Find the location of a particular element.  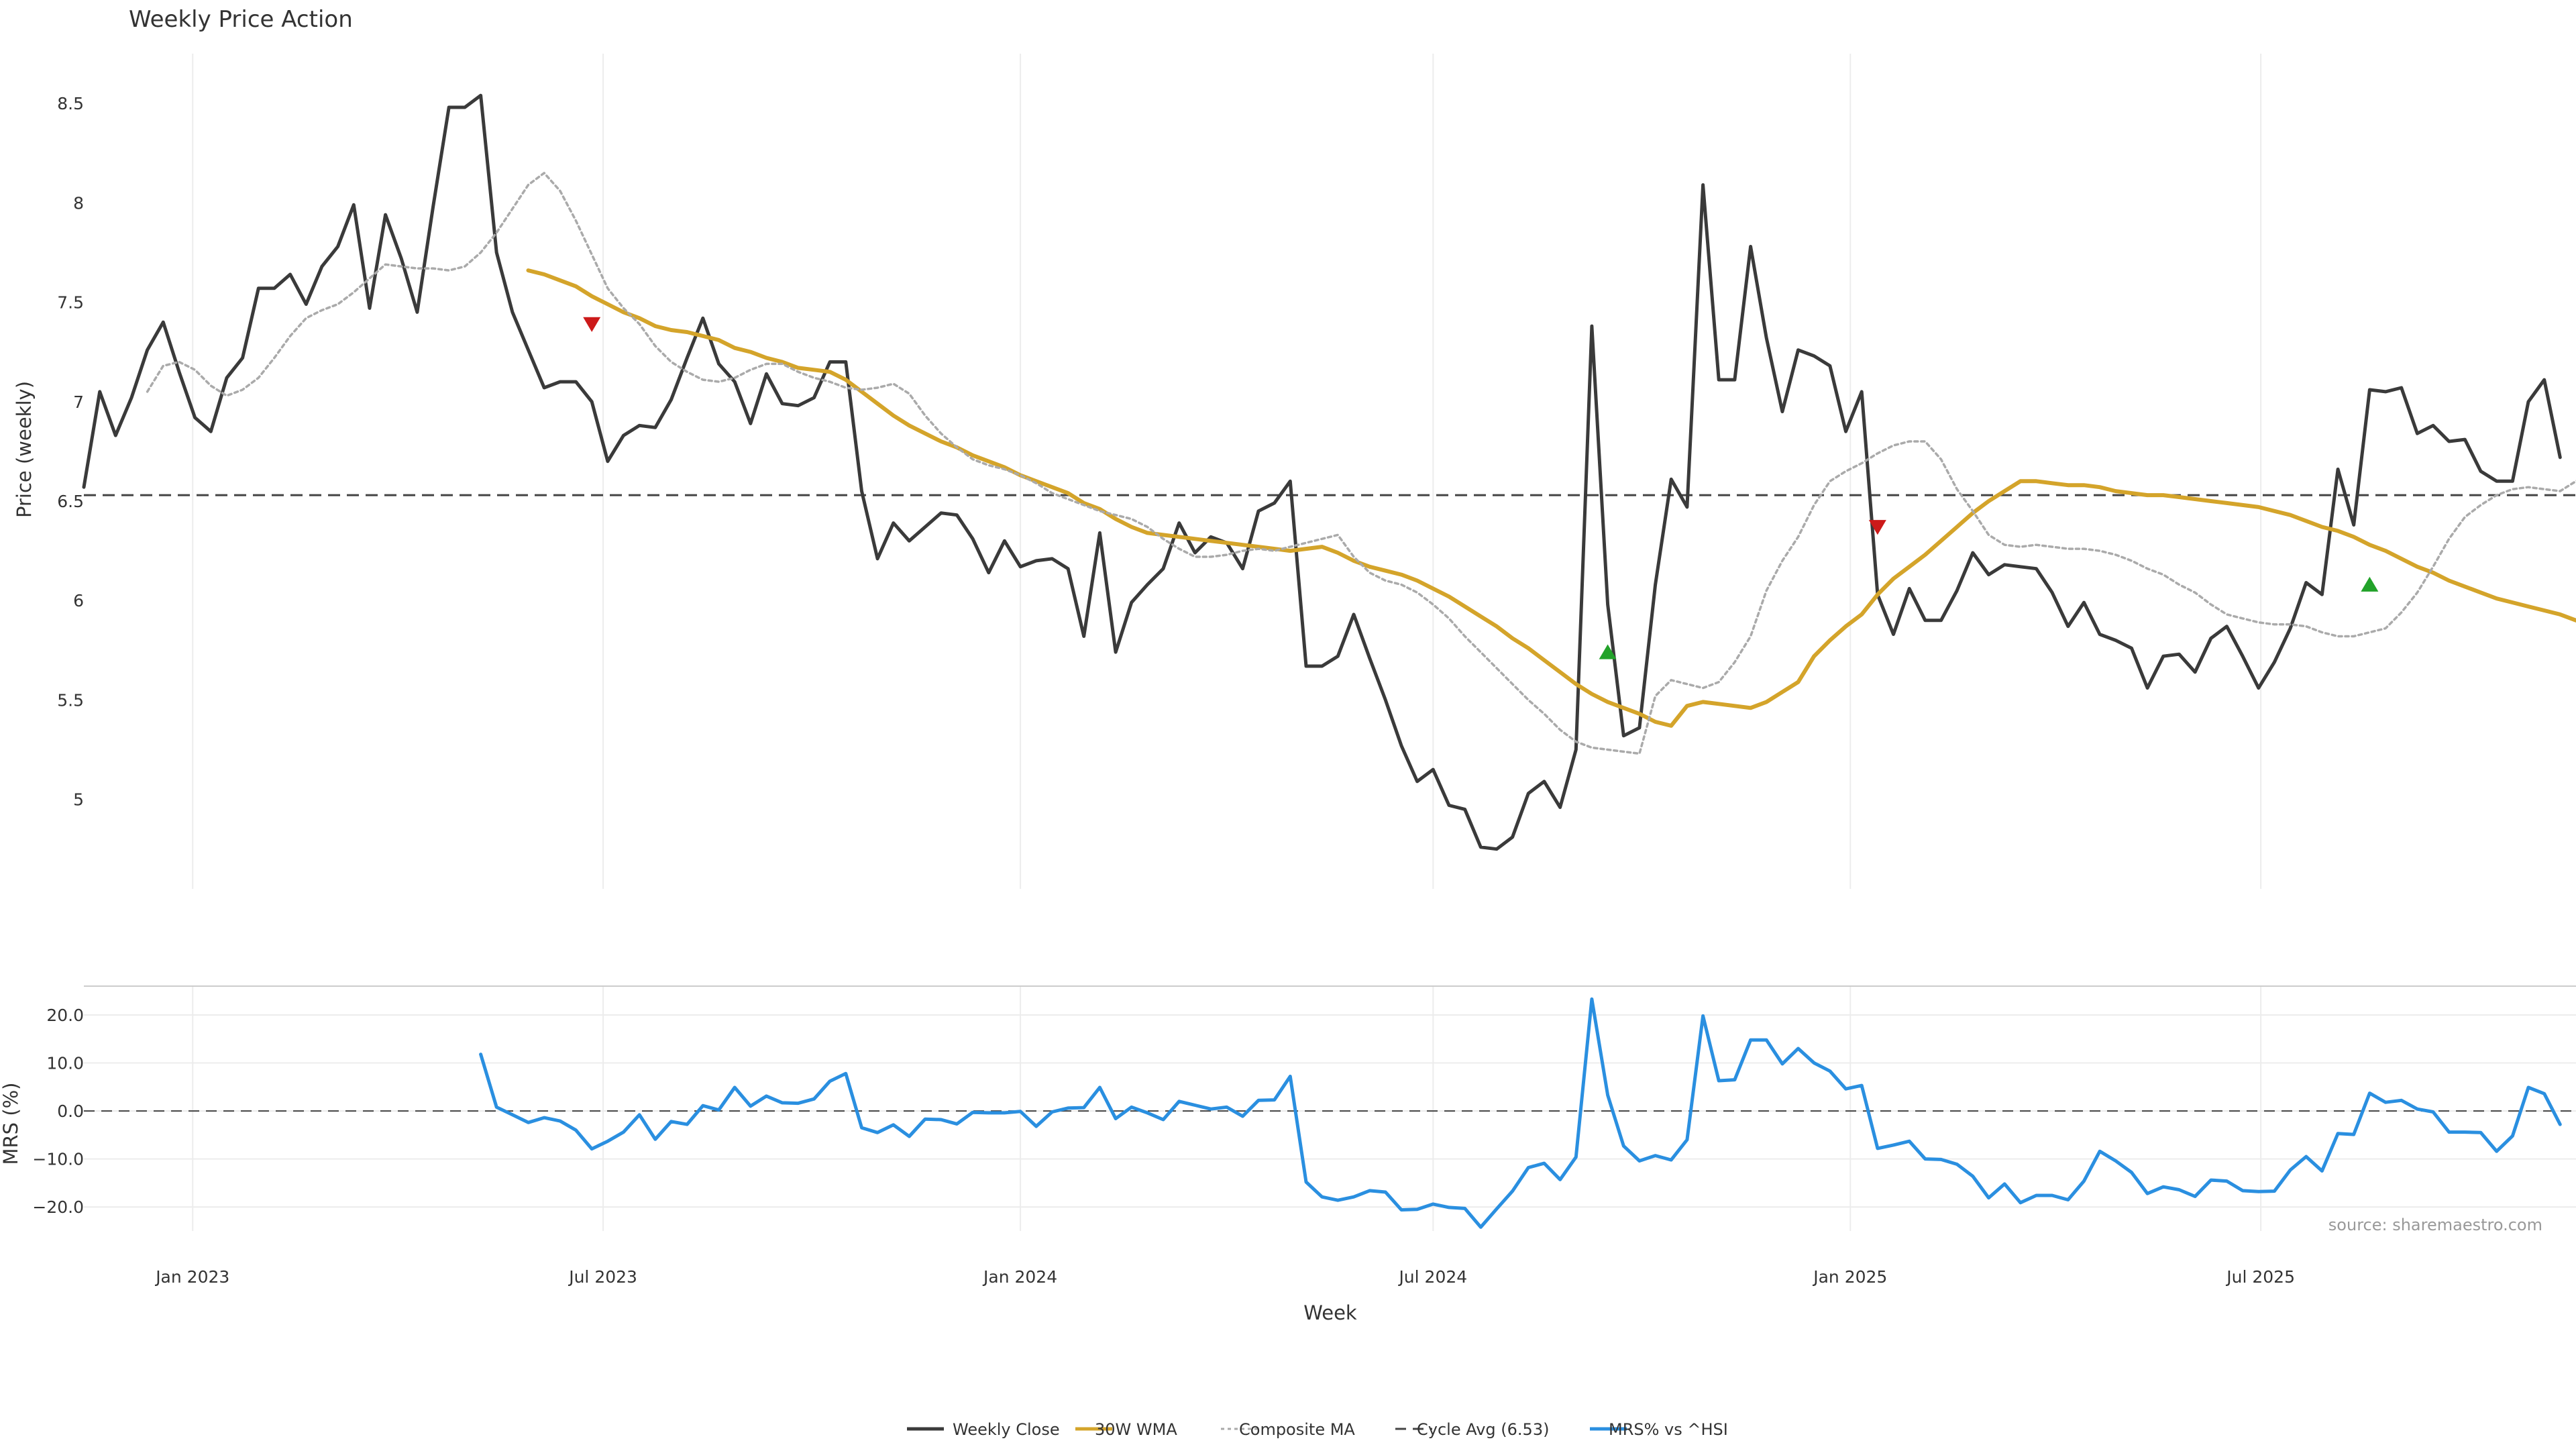

mrs-y-tick-label: −10.0 is located at coordinates (58, 1159).